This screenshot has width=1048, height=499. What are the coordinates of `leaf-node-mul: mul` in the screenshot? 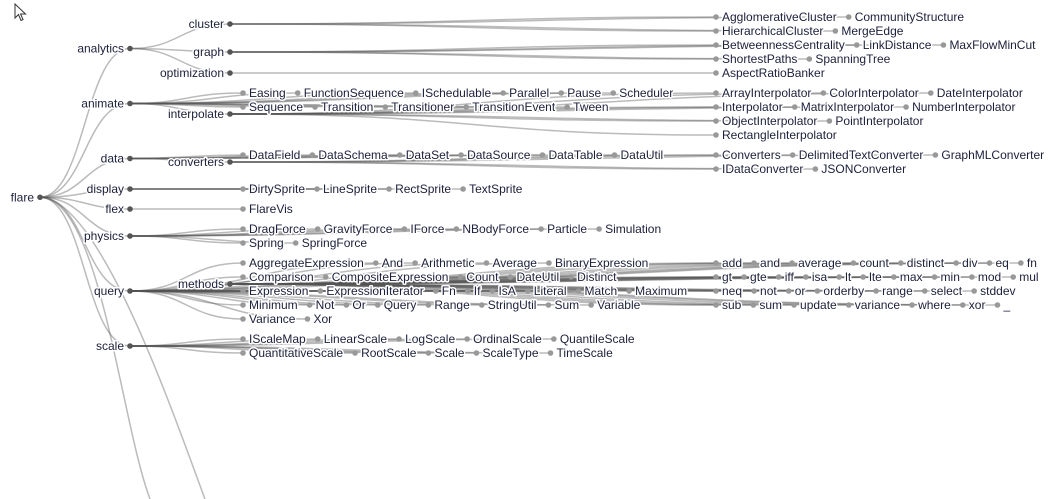 It's located at (1025, 277).